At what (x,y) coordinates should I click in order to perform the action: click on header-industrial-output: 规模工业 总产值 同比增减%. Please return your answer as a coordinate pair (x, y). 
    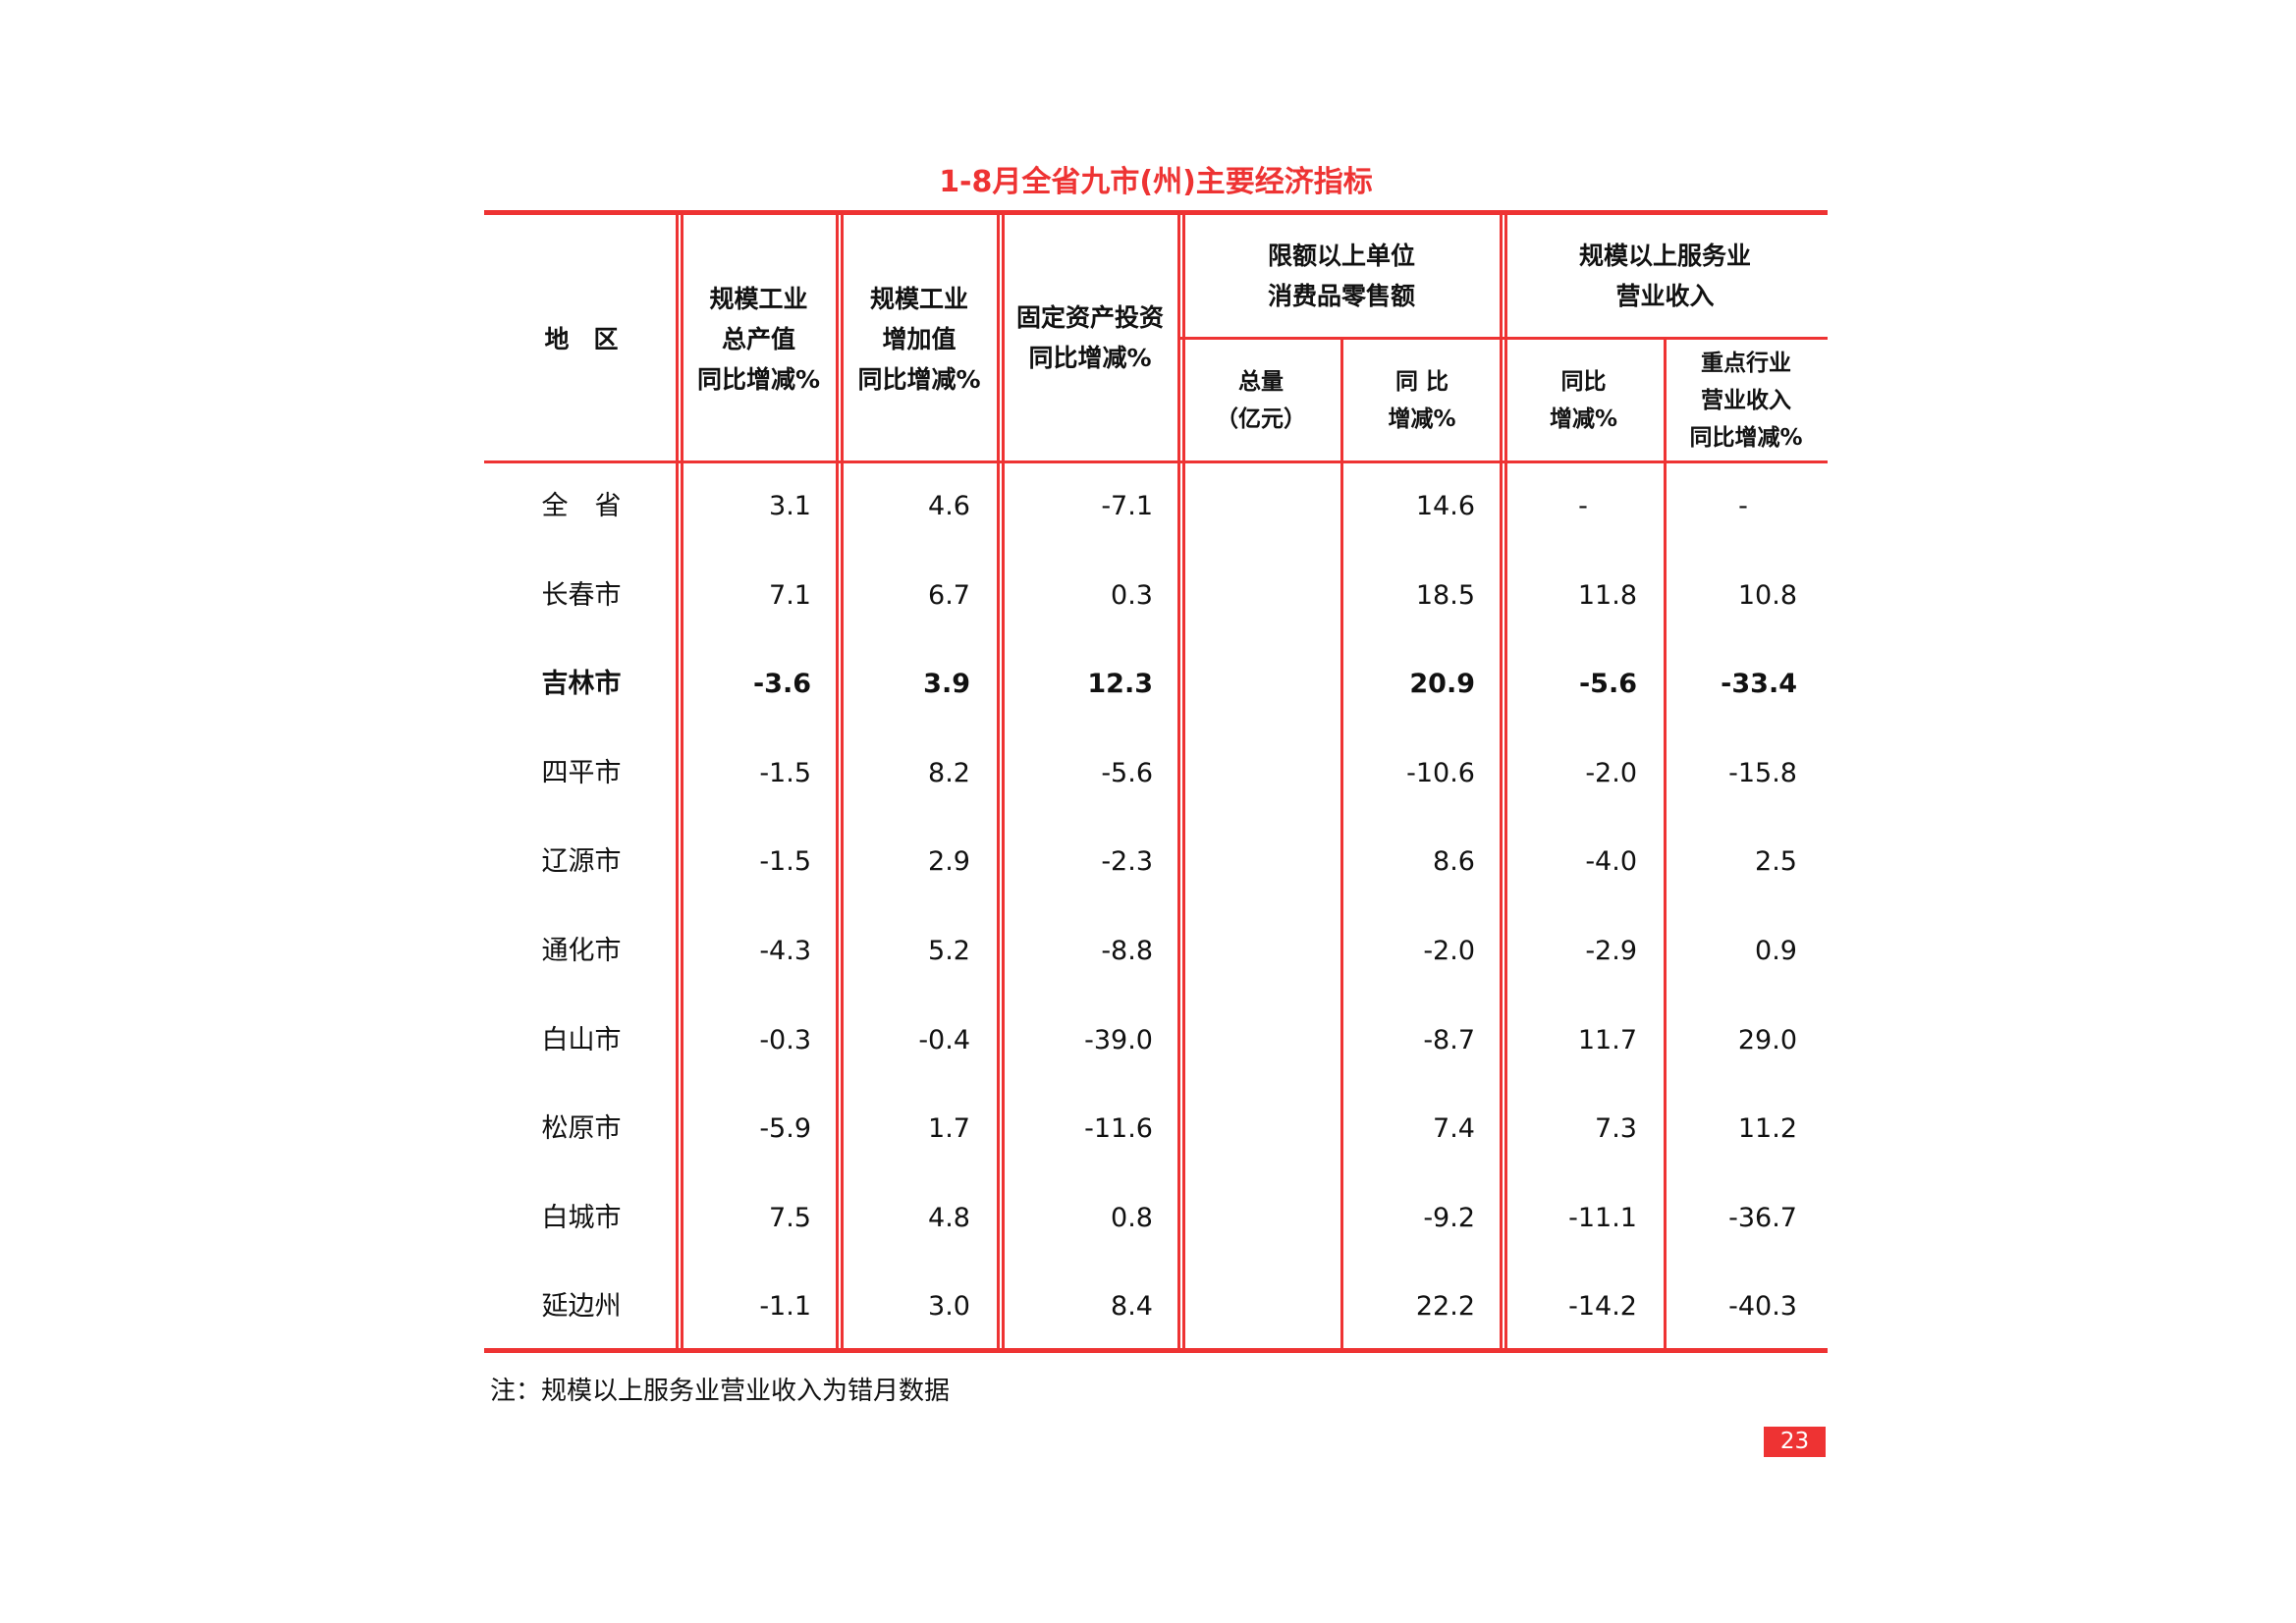
    Looking at the image, I should click on (759, 339).